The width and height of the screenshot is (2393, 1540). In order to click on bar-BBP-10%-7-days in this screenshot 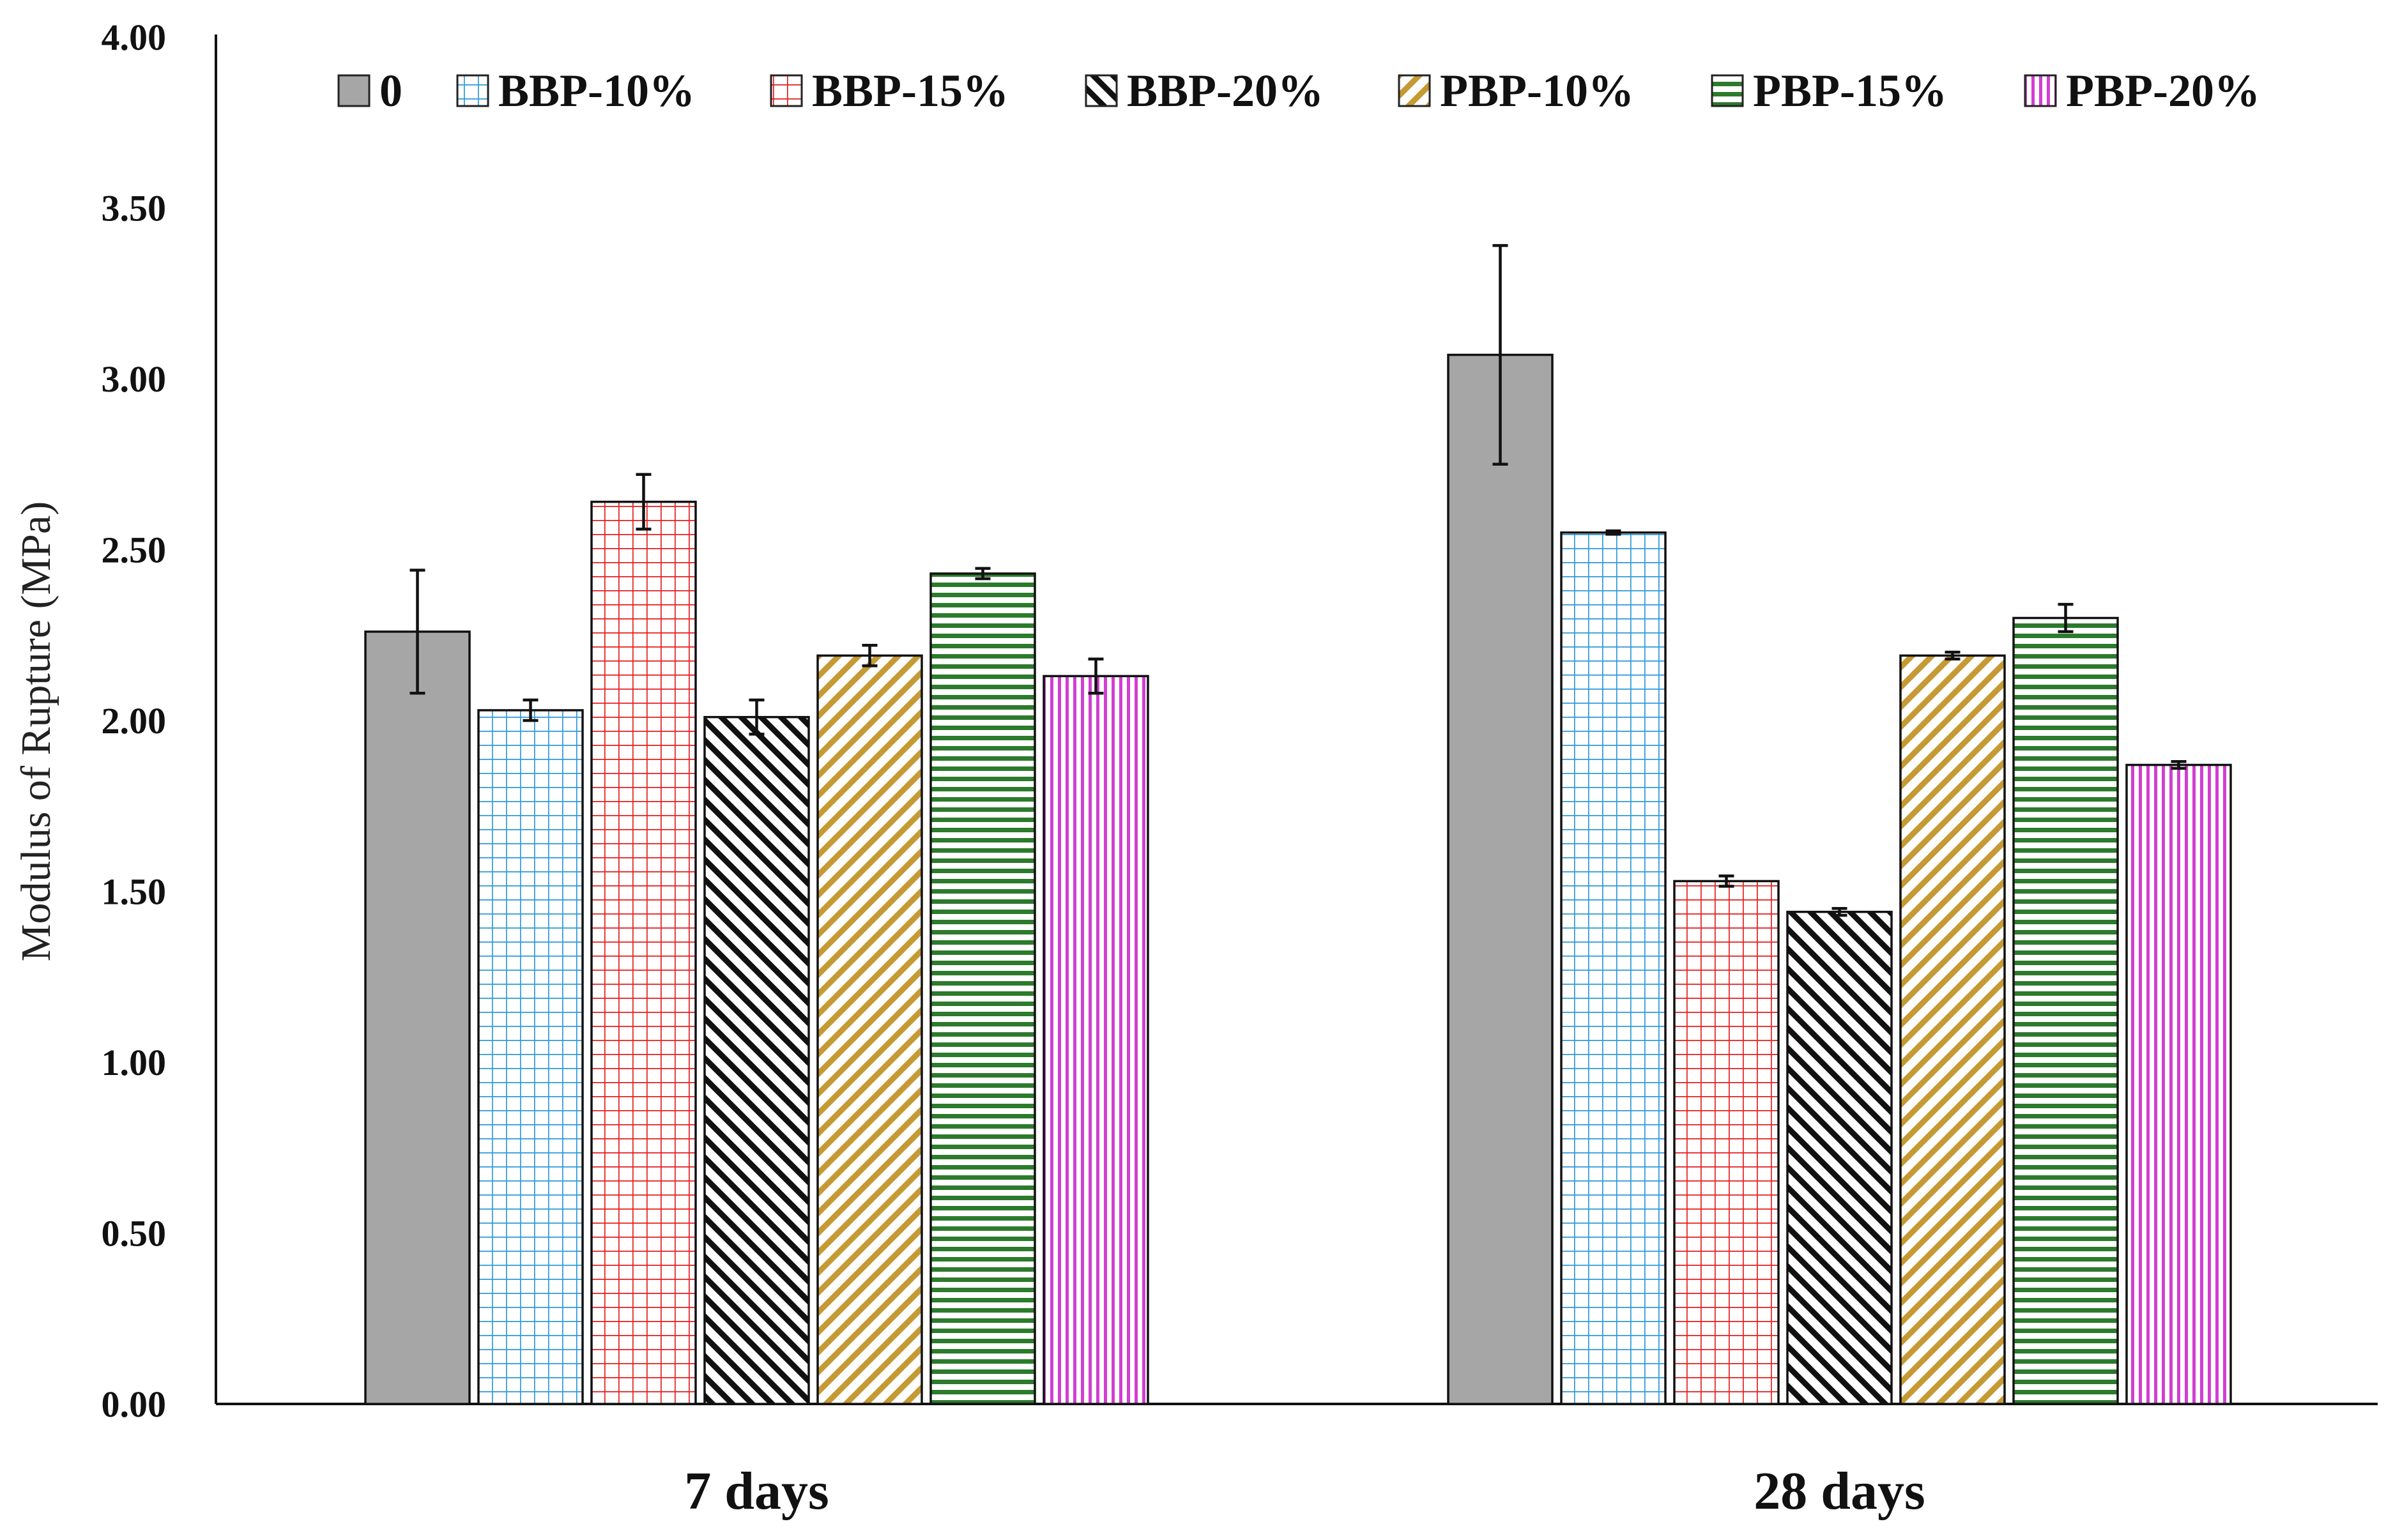, I will do `click(530, 1057)`.